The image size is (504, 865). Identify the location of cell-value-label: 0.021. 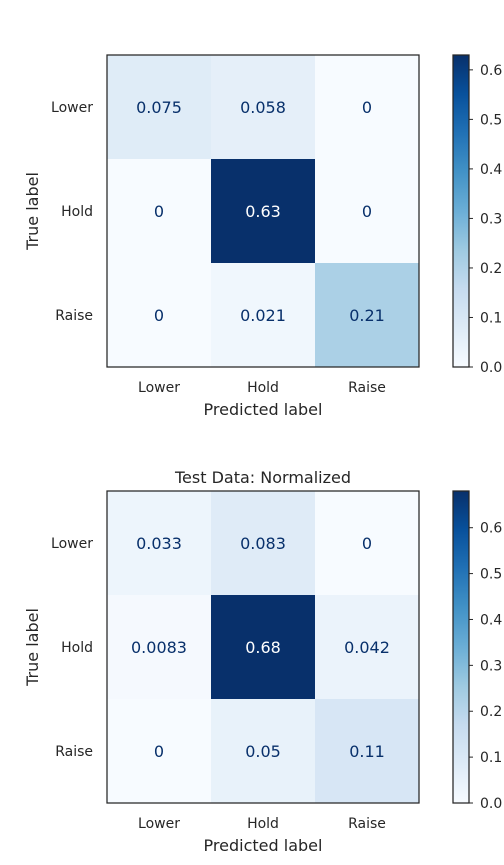
(263, 315).